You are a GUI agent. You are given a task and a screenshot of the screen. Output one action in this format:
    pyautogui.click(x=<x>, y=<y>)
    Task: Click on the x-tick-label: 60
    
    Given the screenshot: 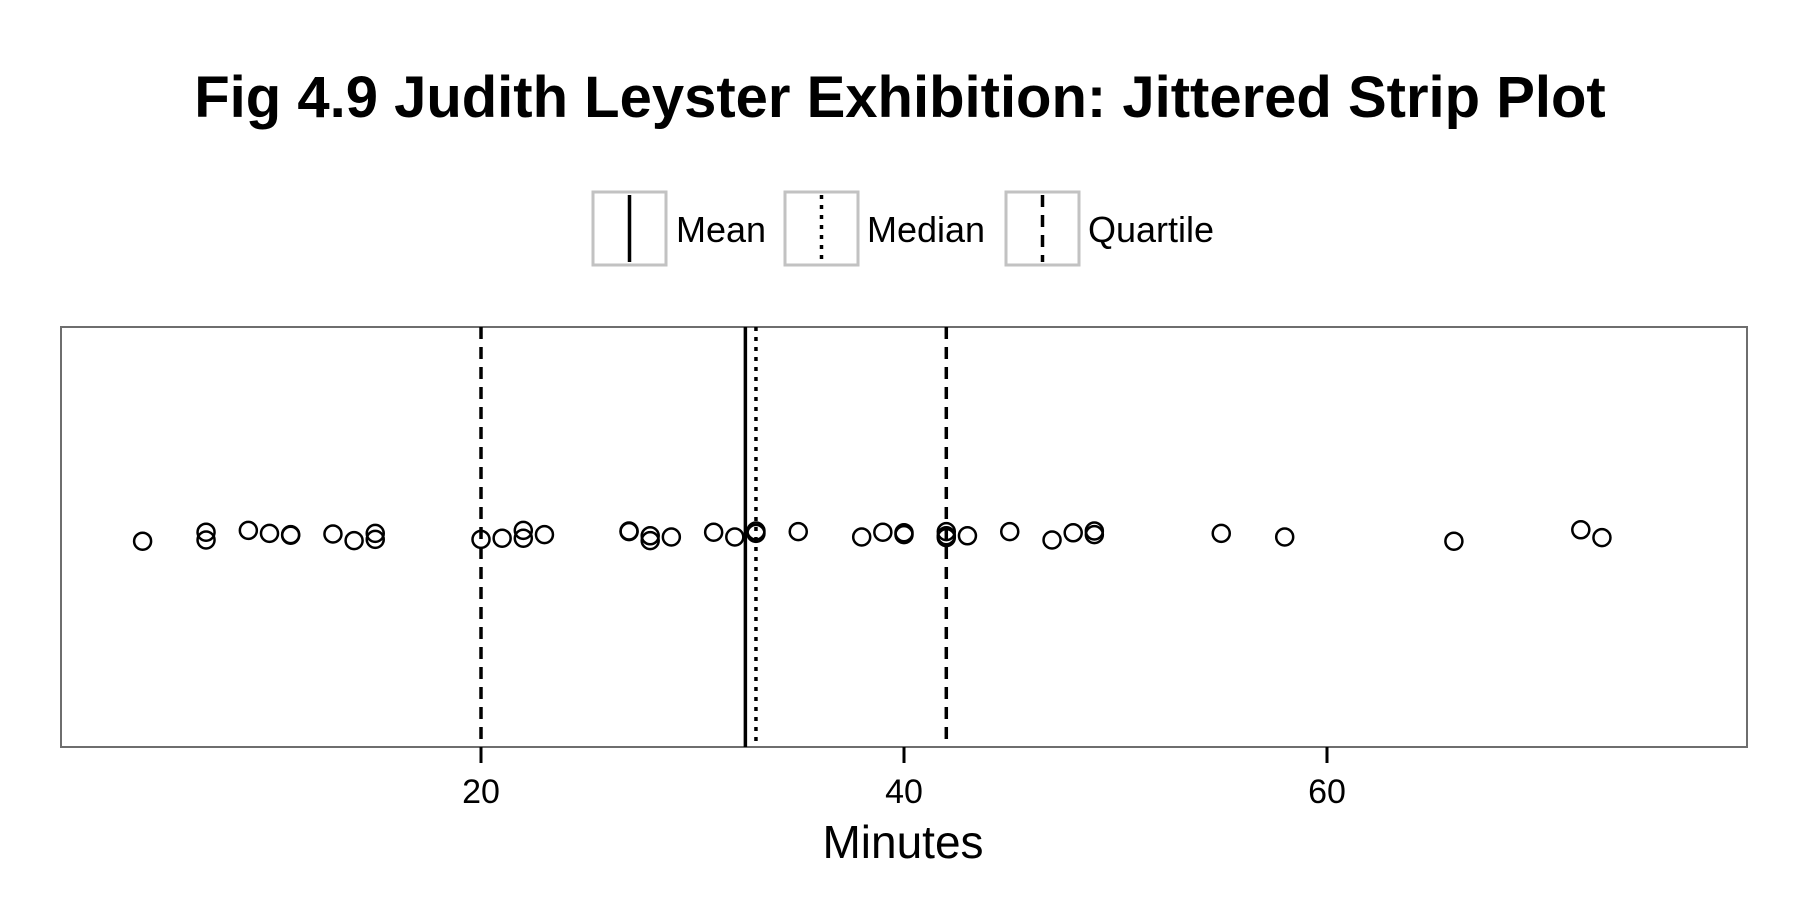 What is the action you would take?
    pyautogui.click(x=1327, y=792)
    